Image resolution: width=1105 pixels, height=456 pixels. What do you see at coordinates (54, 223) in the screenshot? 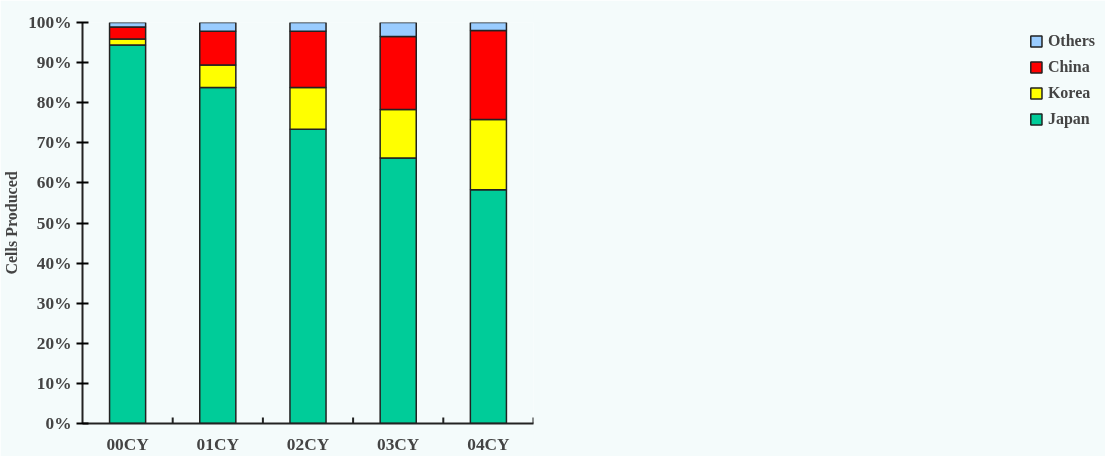
I see `y-tick-label: 50%` at bounding box center [54, 223].